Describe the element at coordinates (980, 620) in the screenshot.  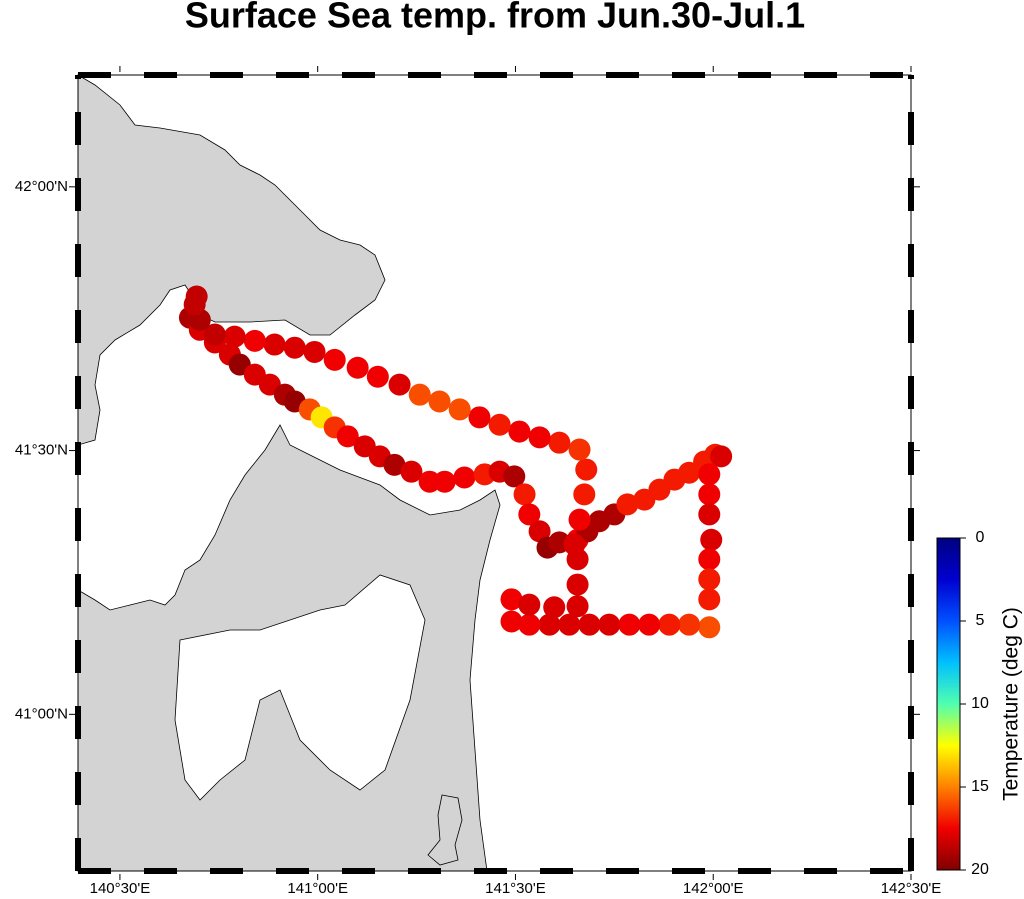
I see `colorbar-tick-label: 5` at that location.